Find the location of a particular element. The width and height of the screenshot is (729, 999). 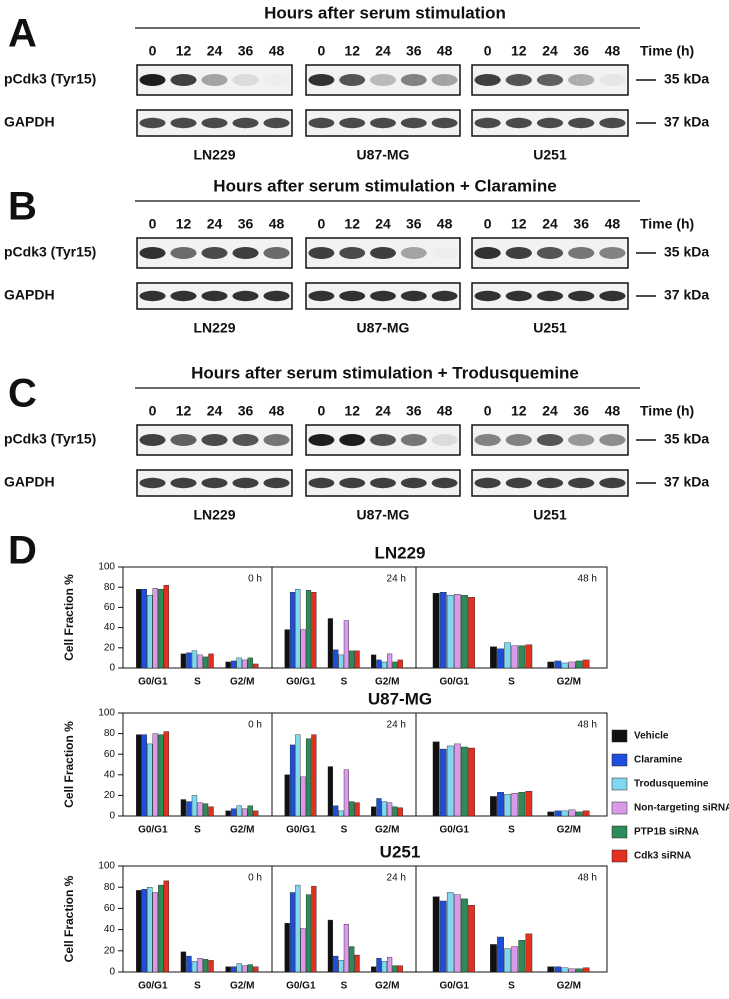

cell-line: U251 is located at coordinates (550, 515).